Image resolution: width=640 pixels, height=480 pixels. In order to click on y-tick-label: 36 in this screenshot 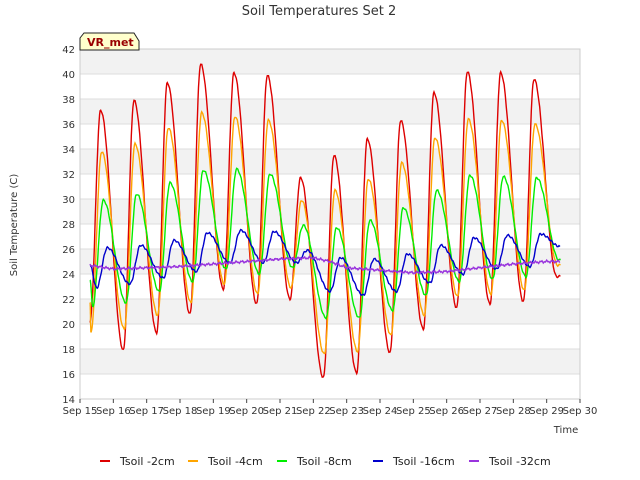, I will do `click(68, 125)`.